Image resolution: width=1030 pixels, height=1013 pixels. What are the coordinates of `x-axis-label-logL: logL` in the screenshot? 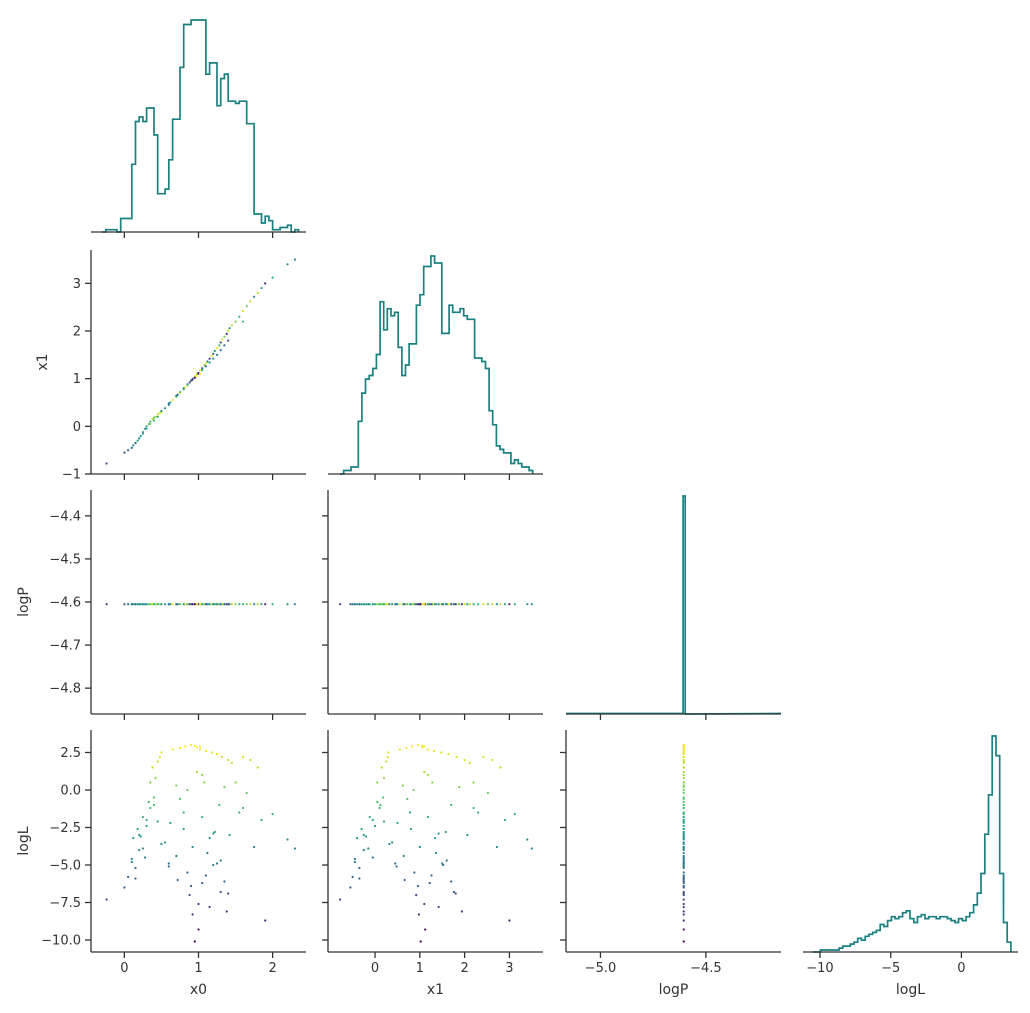 It's located at (910, 990).